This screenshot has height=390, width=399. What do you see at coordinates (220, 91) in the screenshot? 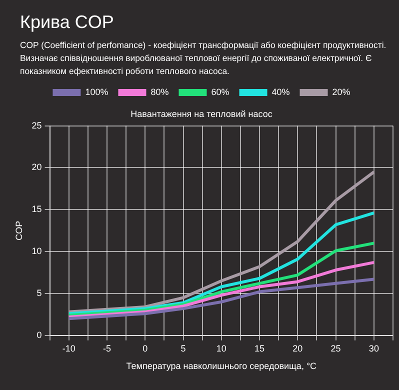
I see `legend-label: 60%` at bounding box center [220, 91].